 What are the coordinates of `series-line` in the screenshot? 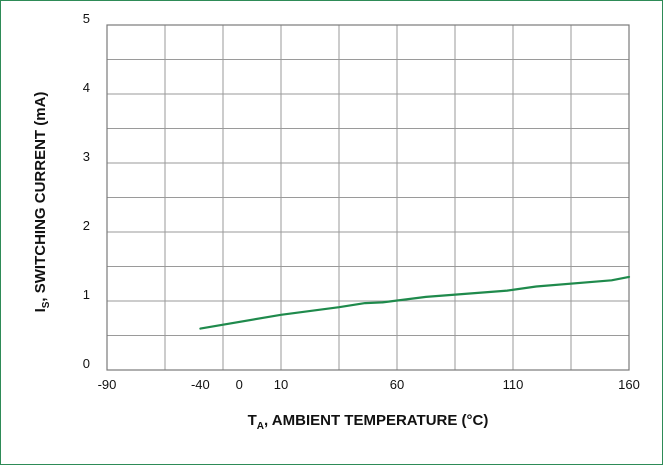 It's located at (415, 302).